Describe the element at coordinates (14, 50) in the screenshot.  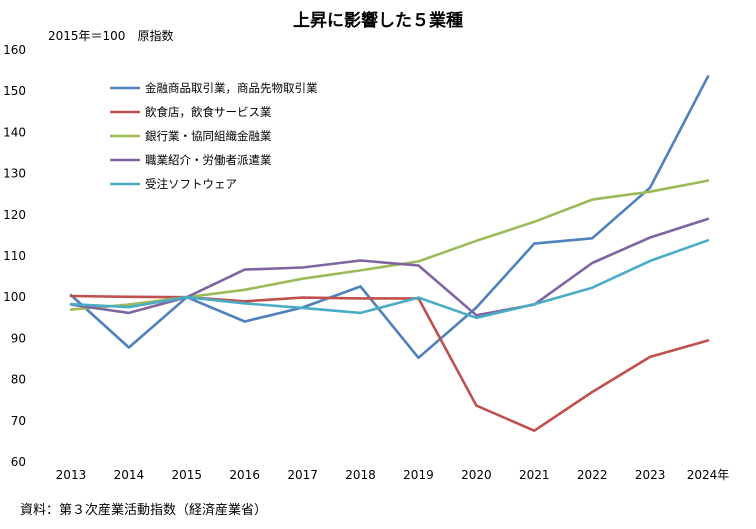
I see `y-tick-label: 160` at that location.